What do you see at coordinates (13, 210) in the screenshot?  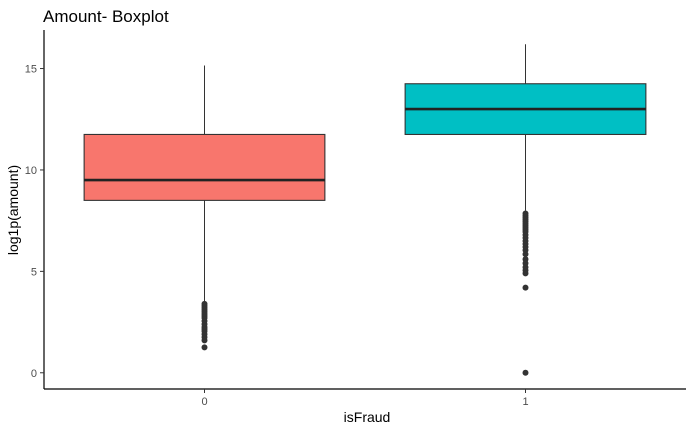 I see `y-axis-label: log1p(amount)` at bounding box center [13, 210].